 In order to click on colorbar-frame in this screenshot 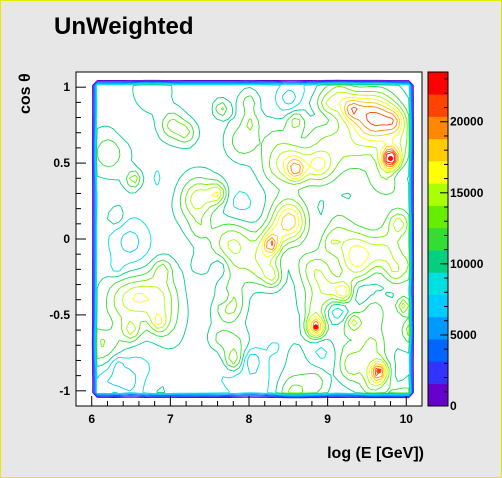, I will do `click(438, 239)`.